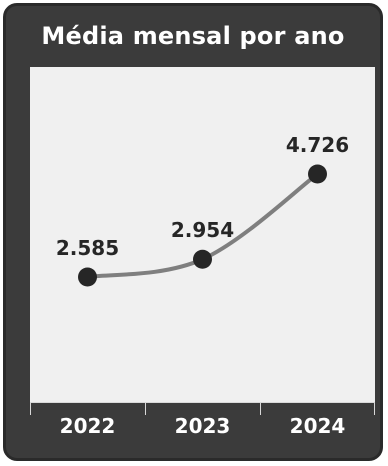 The image size is (388, 466). Describe the element at coordinates (87, 277) in the screenshot. I see `data-point-2022` at that location.